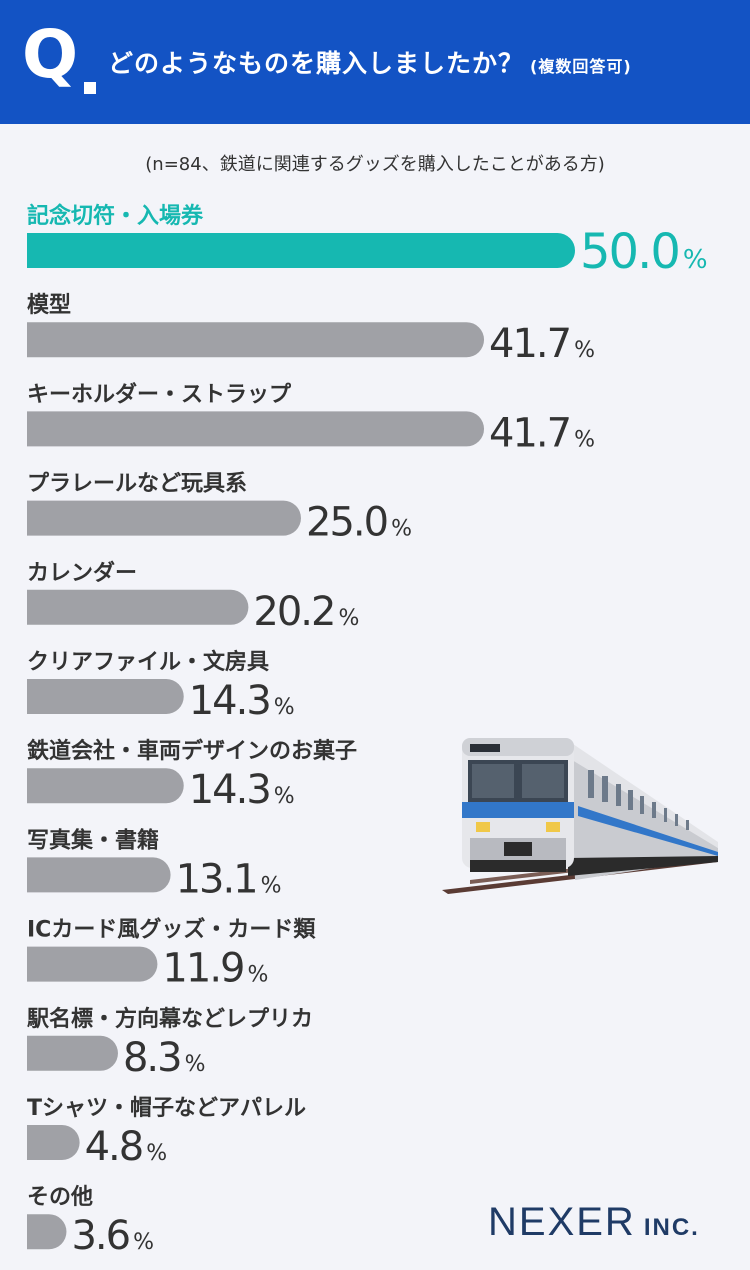  What do you see at coordinates (166, 1108) in the screenshot?
I see `category-label: Tシャツ・帽子などアパレル` at bounding box center [166, 1108].